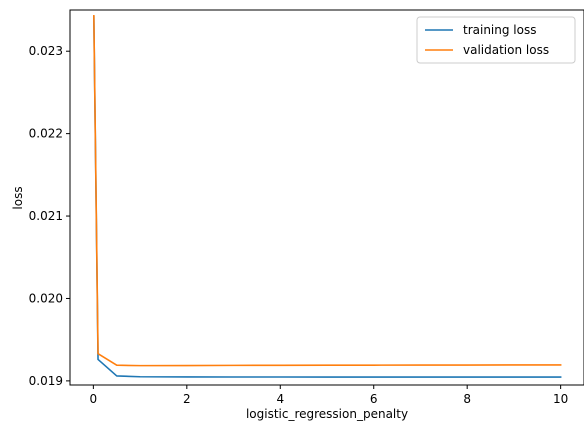 The height and width of the screenshot is (433, 584). I want to click on x-axis-label: logistic_regression_penalty, so click(327, 414).